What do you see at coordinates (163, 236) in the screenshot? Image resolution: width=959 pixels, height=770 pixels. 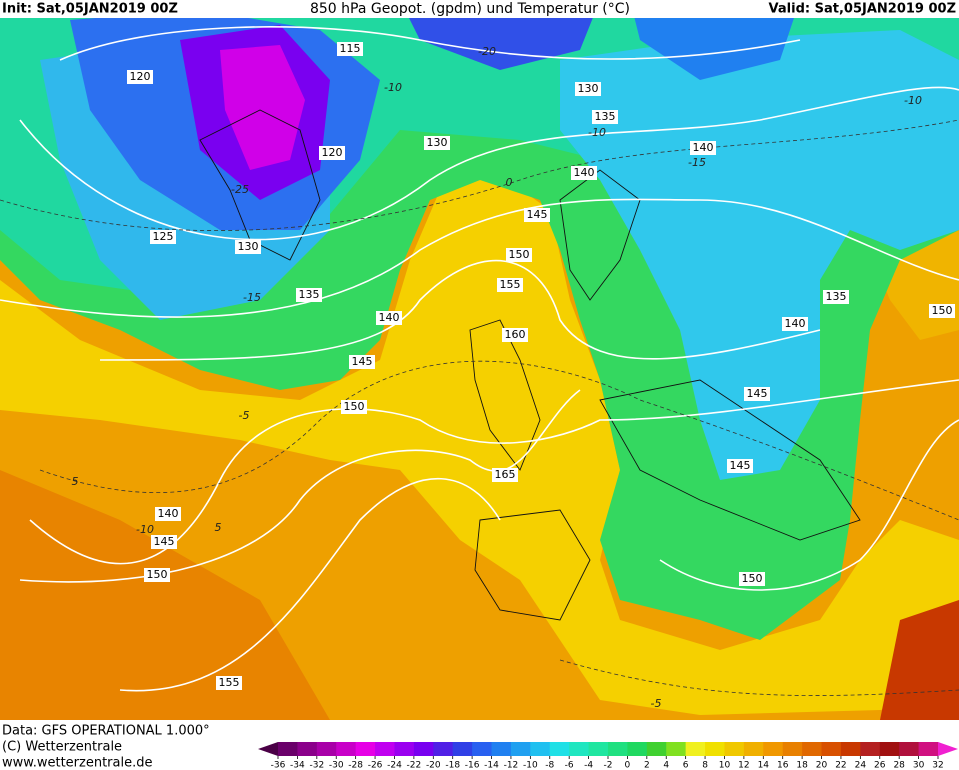 I see `contour-label: 125` at bounding box center [163, 236].